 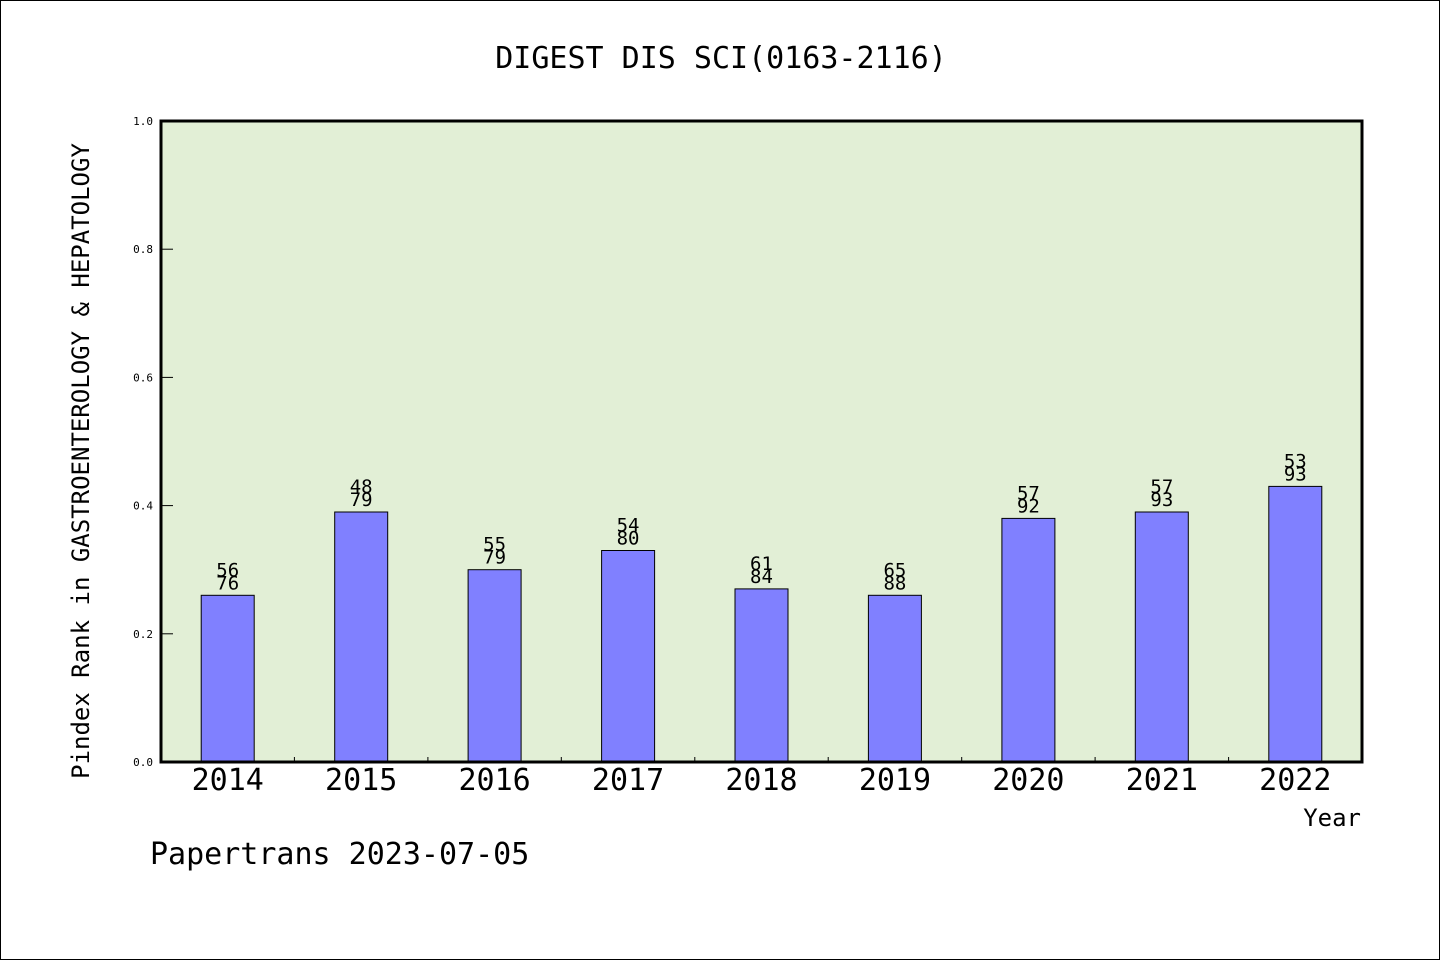 What do you see at coordinates (894, 583) in the screenshot?
I see `bar-total-label-2019: 88` at bounding box center [894, 583].